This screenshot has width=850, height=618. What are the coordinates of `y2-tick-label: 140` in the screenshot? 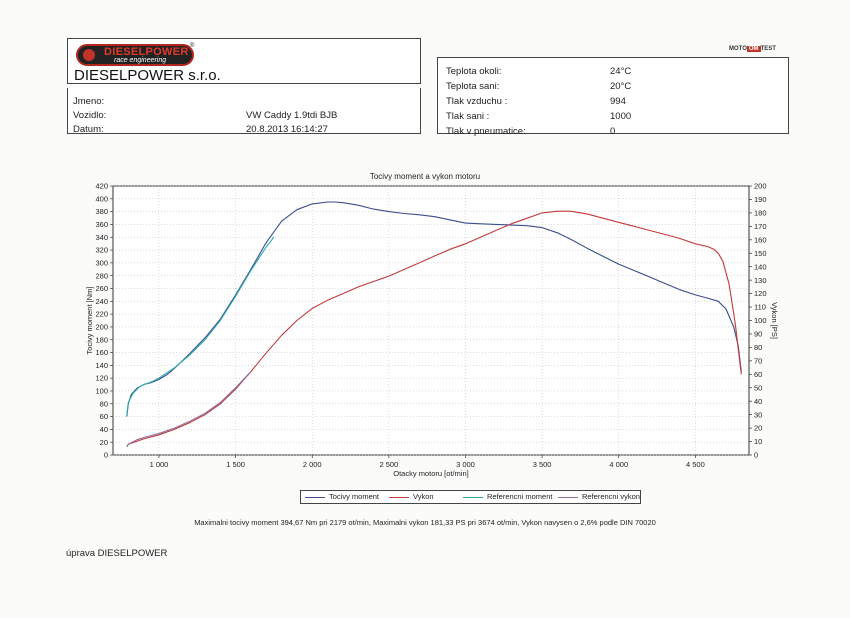 It's located at (760, 266).